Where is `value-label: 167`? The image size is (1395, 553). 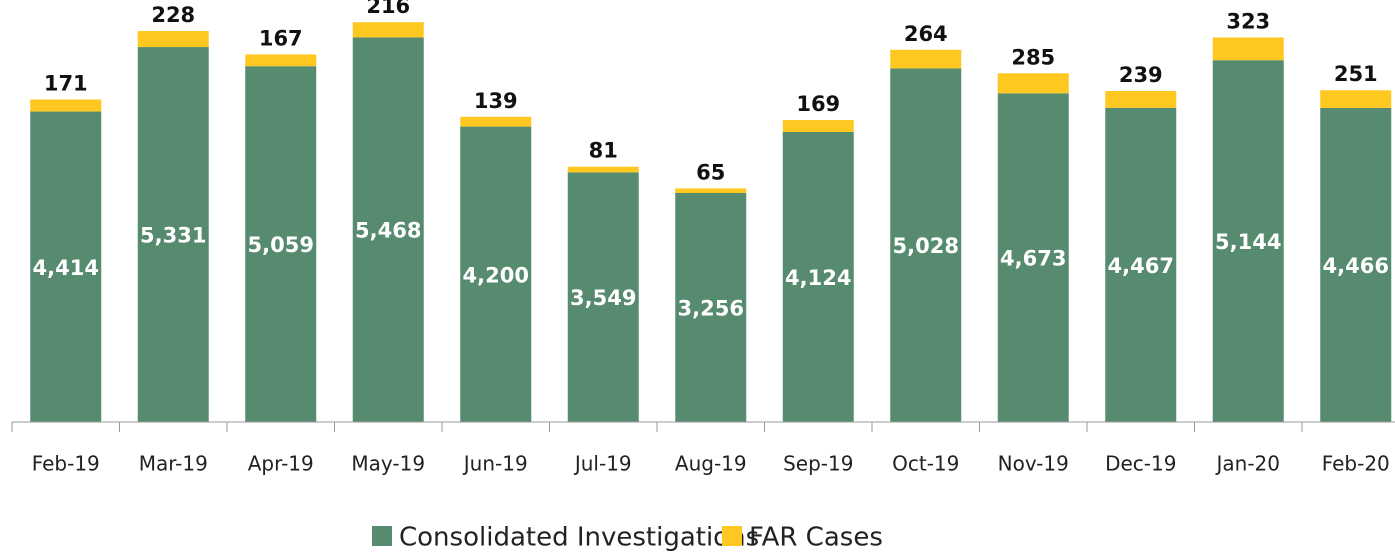
value-label: 167 is located at coordinates (281, 38).